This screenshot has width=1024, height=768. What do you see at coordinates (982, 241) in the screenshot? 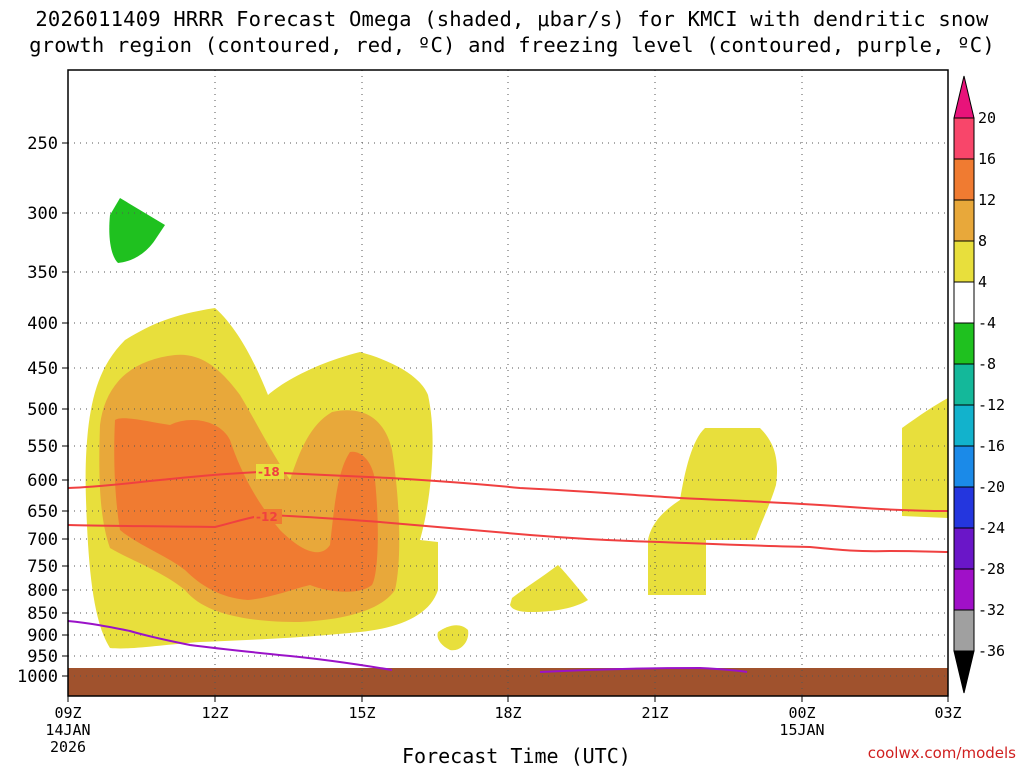
I see `colorbar-label: 8` at bounding box center [982, 241].